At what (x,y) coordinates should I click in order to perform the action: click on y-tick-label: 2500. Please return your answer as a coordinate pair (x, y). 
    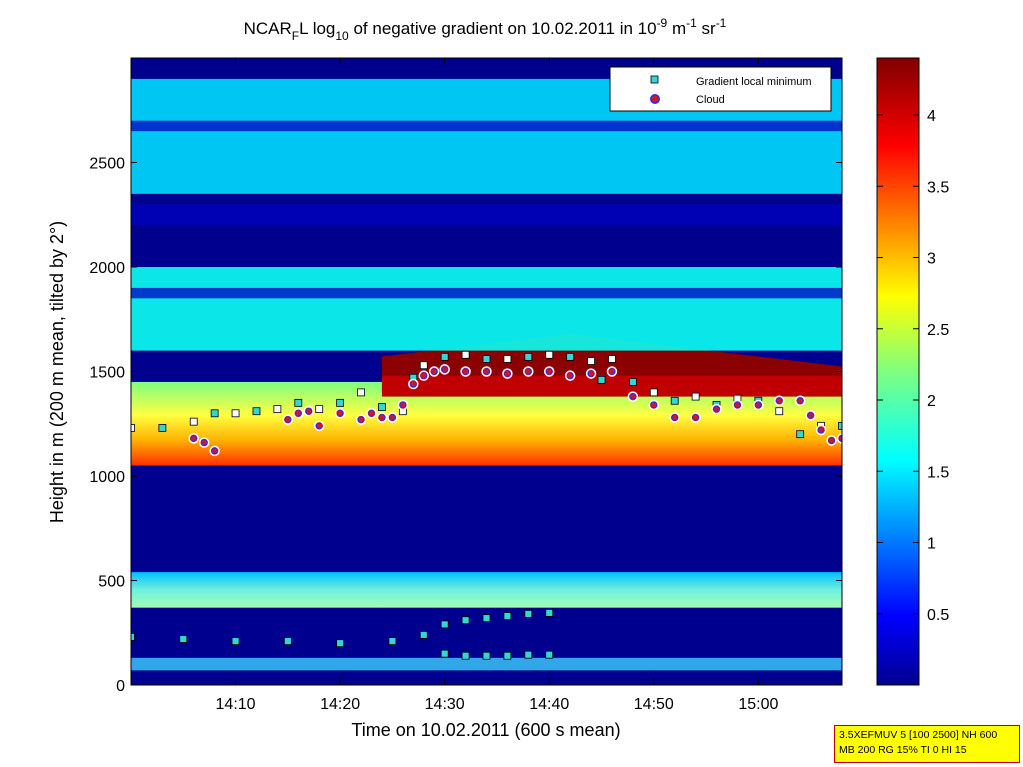
    Looking at the image, I should click on (107, 164).